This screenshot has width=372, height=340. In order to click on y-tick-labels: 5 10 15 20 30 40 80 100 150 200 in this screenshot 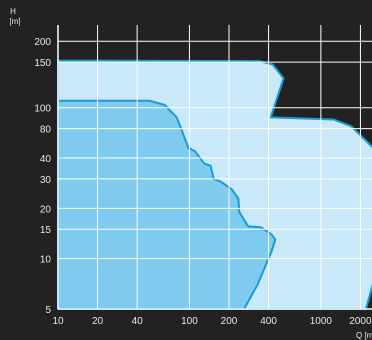, I will do `click(42, 176)`.